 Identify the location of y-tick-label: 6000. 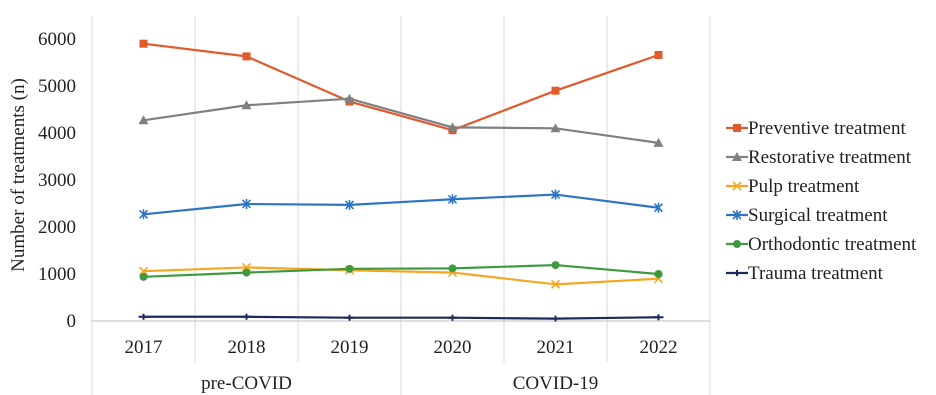
(57, 39).